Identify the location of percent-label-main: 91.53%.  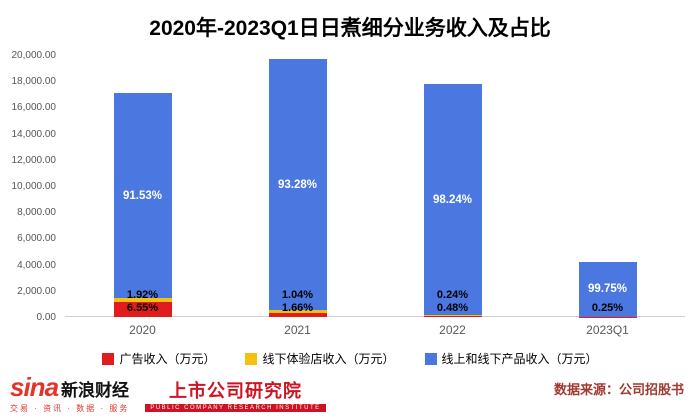
(142, 195).